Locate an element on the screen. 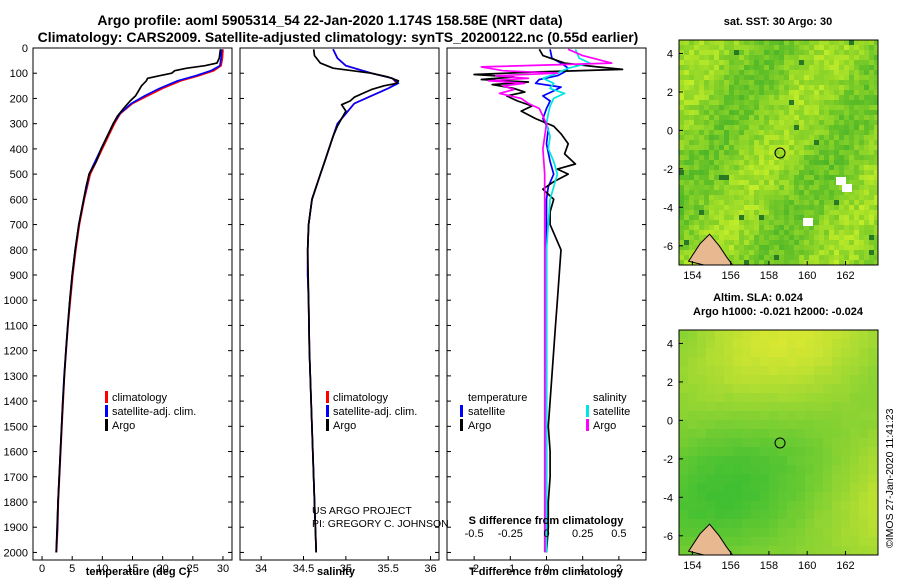 This screenshot has width=900, height=580. project-credit: US ARGO PROJECT is located at coordinates (362, 511).